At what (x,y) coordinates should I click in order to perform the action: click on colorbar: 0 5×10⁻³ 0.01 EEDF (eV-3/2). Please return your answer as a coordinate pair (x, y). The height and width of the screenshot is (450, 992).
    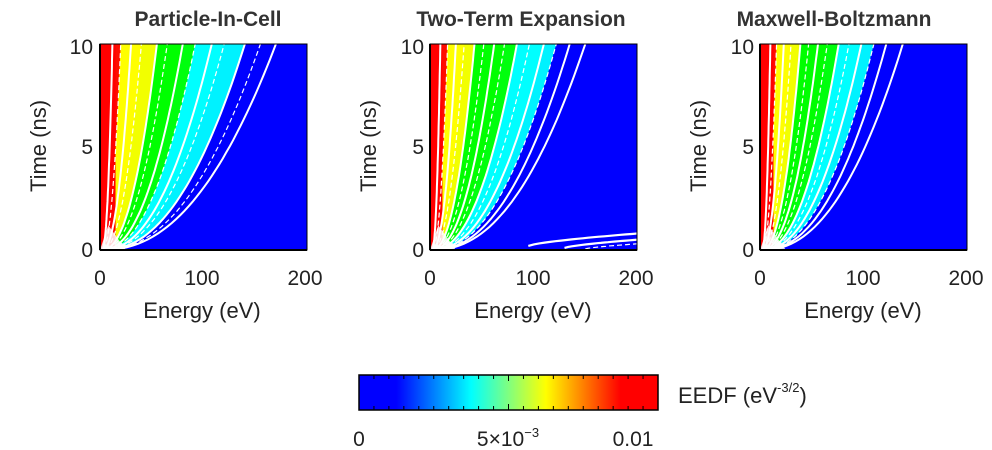
    Looking at the image, I should click on (580, 412).